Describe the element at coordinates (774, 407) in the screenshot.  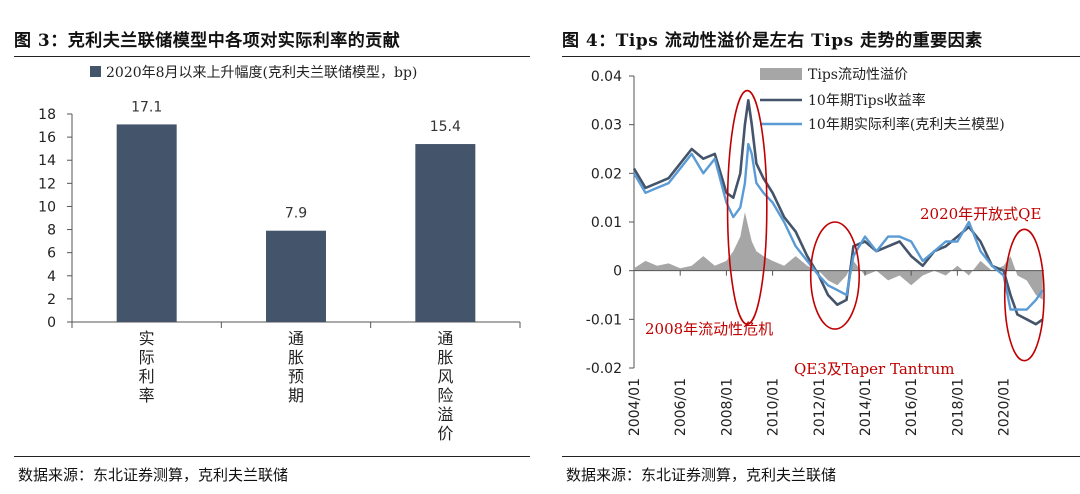
I see `x-tick-label: 2010/01` at that location.